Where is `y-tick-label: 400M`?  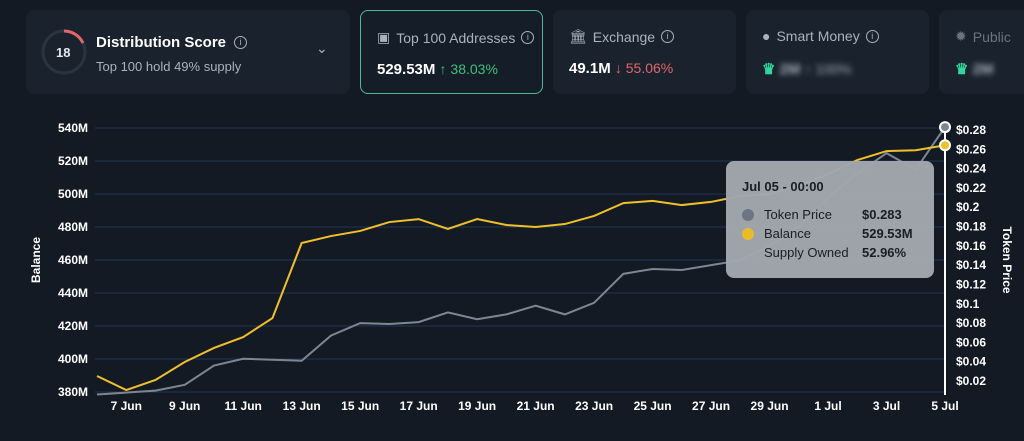 y-tick-label: 400M is located at coordinates (73, 359).